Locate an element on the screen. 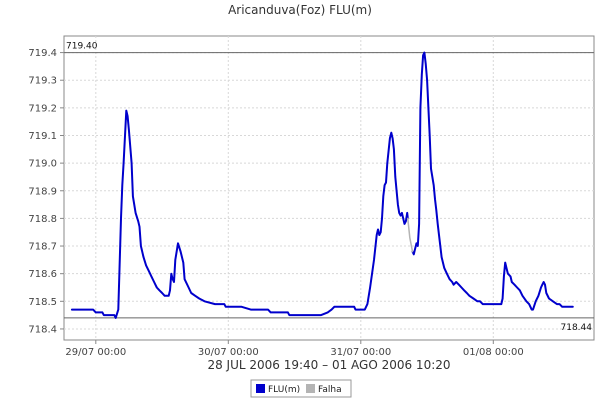 The height and width of the screenshot is (400, 600). chart-subtitle: 28 JUL 2006 19:40 – 01 AGO 2006 10:20 is located at coordinates (328, 365).